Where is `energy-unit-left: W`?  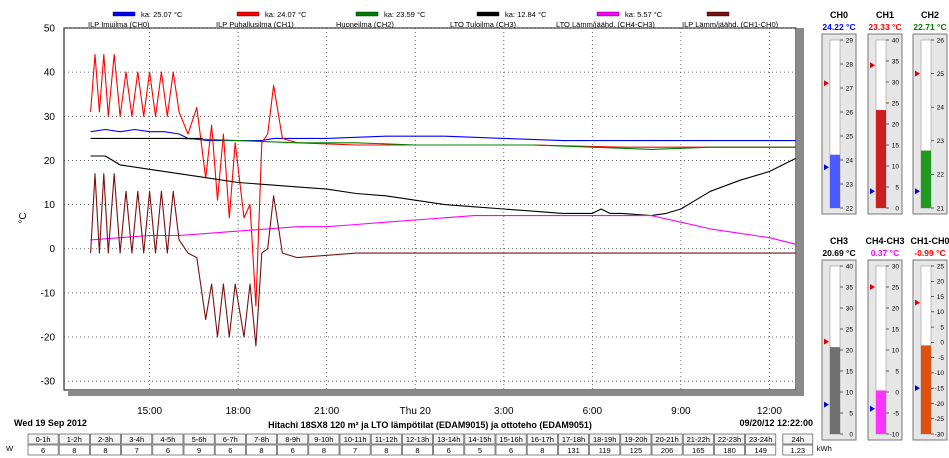
energy-unit-left: W is located at coordinates (10, 448).